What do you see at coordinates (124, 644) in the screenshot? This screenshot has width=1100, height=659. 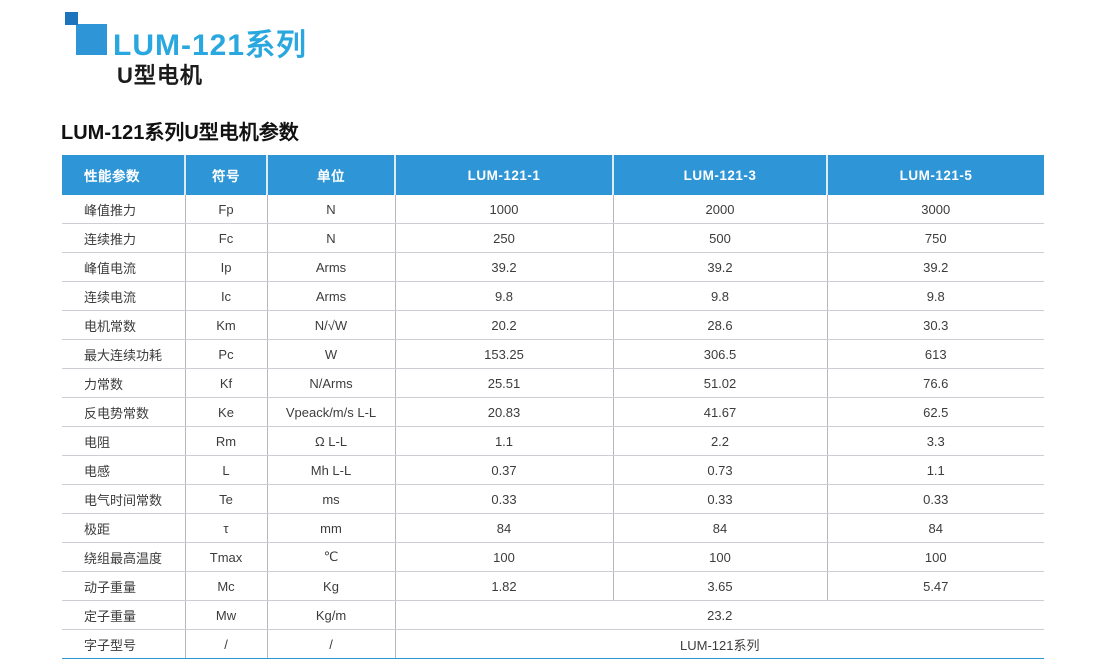 I see `param-cell: 字子型号` at bounding box center [124, 644].